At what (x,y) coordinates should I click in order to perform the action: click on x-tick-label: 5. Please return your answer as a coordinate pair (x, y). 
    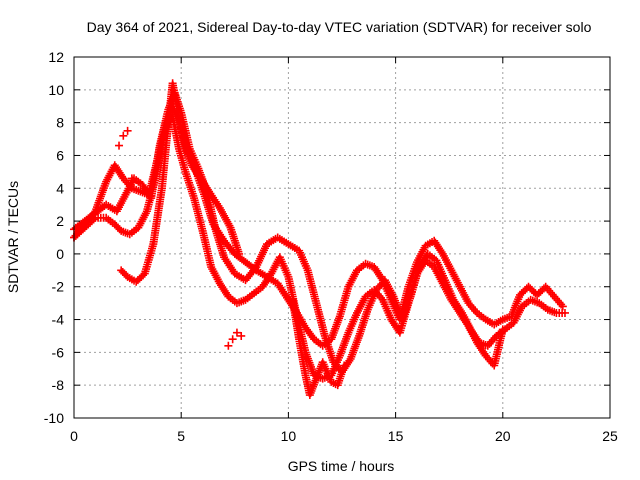
    Looking at the image, I should click on (181, 436).